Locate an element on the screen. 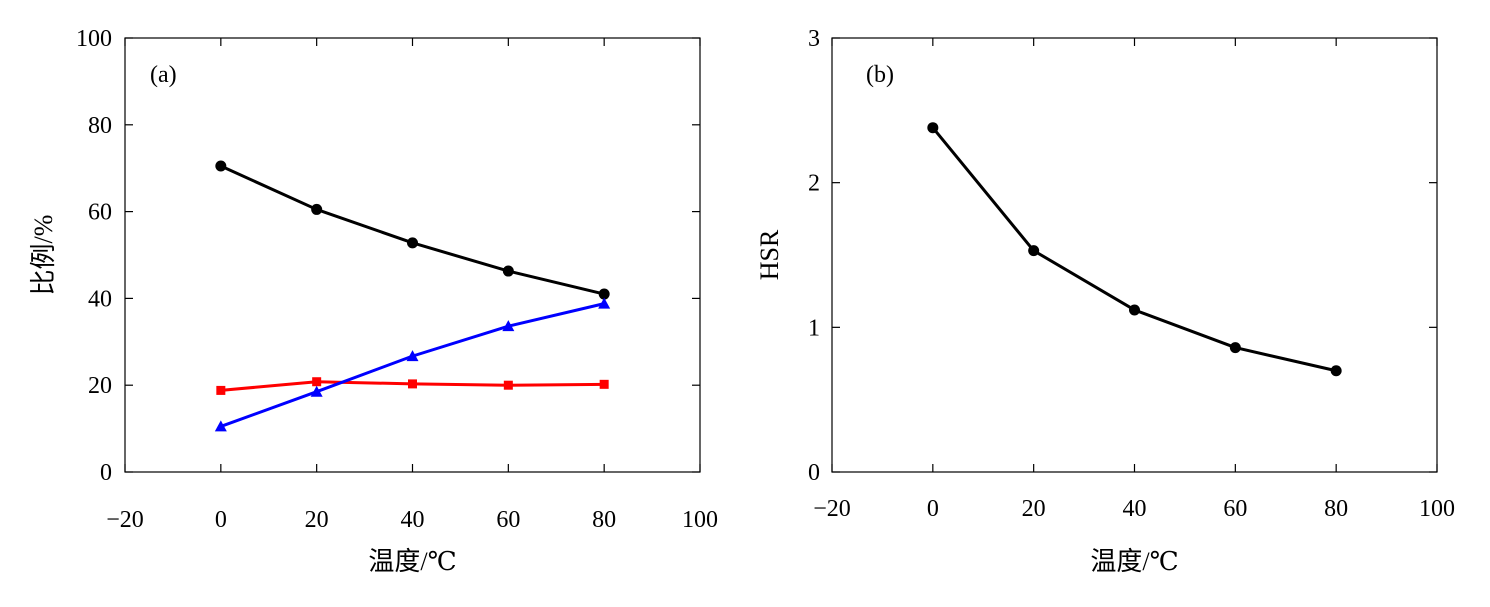 This screenshot has width=1490, height=607. y-tick-label: 40 is located at coordinates (100, 299).